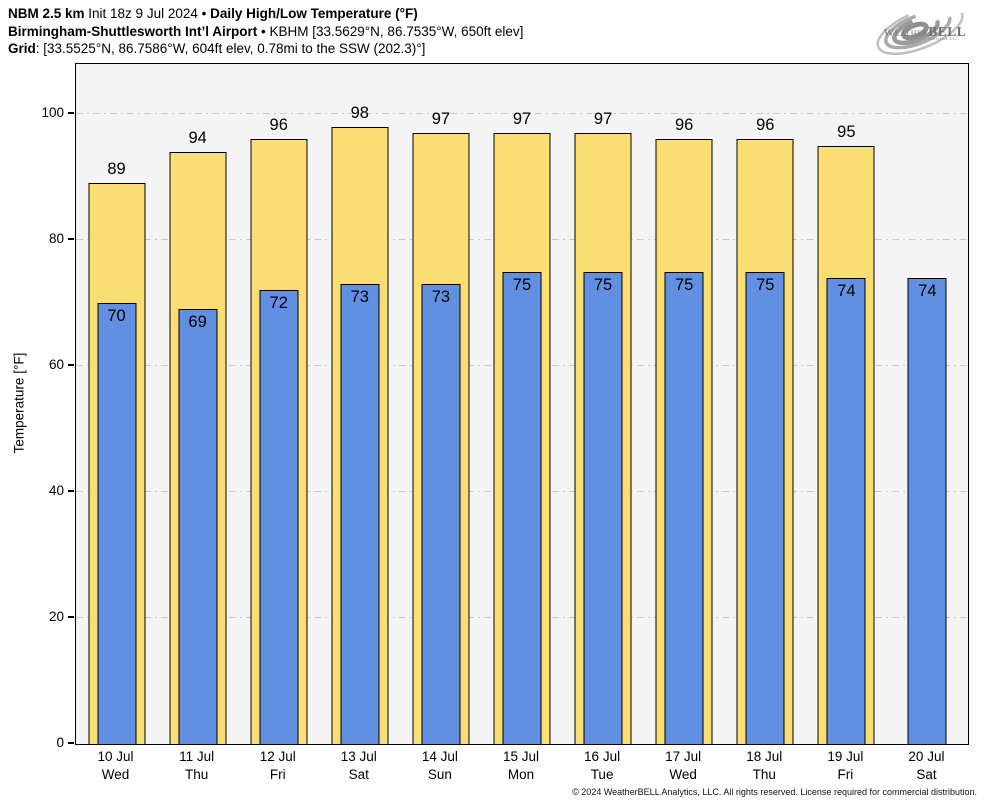  I want to click on logo-bell-text: BELL, so click(947, 31).